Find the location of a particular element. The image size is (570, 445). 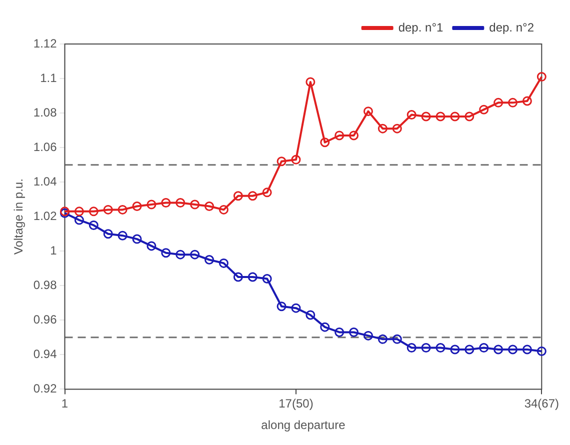

y-tick-label: 1.04 is located at coordinates (45, 181).